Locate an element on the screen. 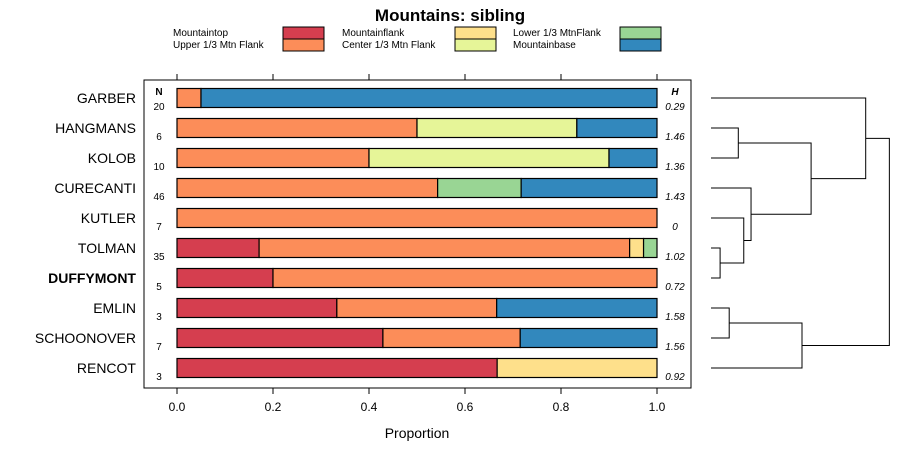 The height and width of the screenshot is (460, 900). x-axis-label: Proportion is located at coordinates (417, 433).